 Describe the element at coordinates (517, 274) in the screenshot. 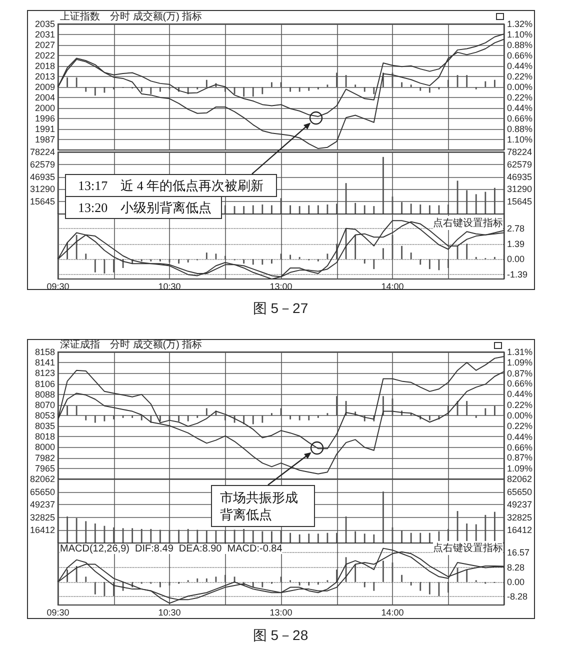

I see `y2-tick-label: -1.39` at that location.